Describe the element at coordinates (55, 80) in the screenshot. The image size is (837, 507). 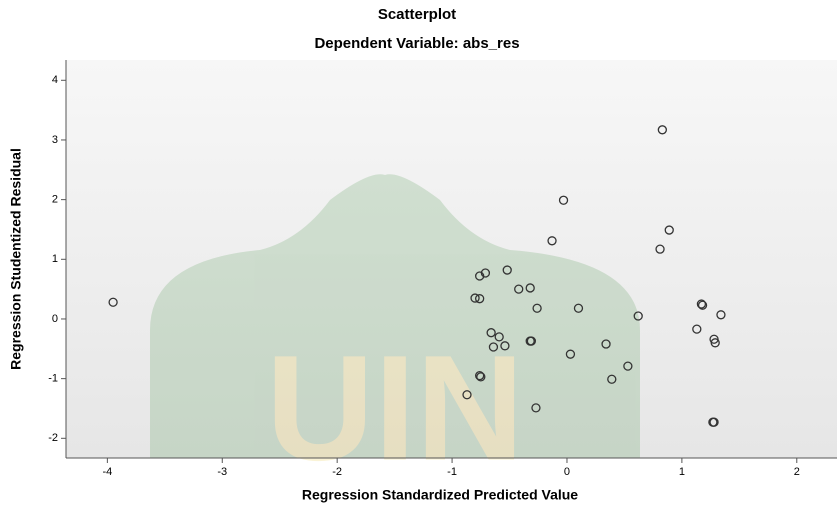
I see `y-tick-label: 4` at that location.